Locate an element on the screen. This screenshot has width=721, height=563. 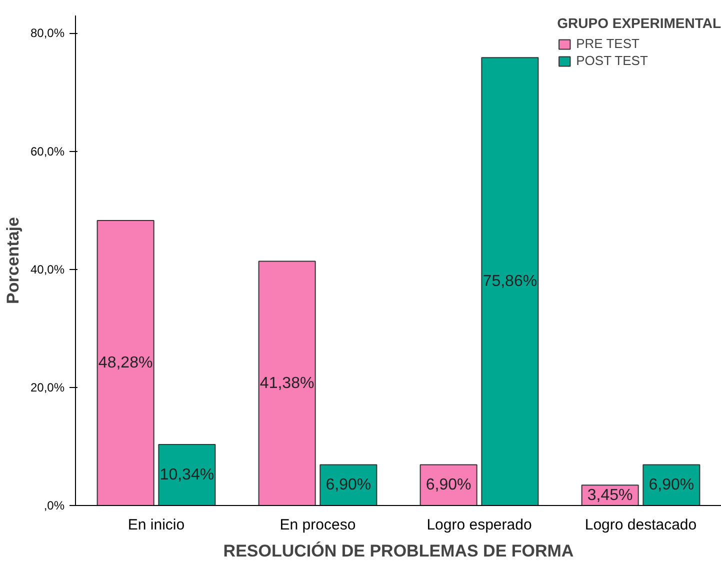
data-label: 41,38% is located at coordinates (287, 383).